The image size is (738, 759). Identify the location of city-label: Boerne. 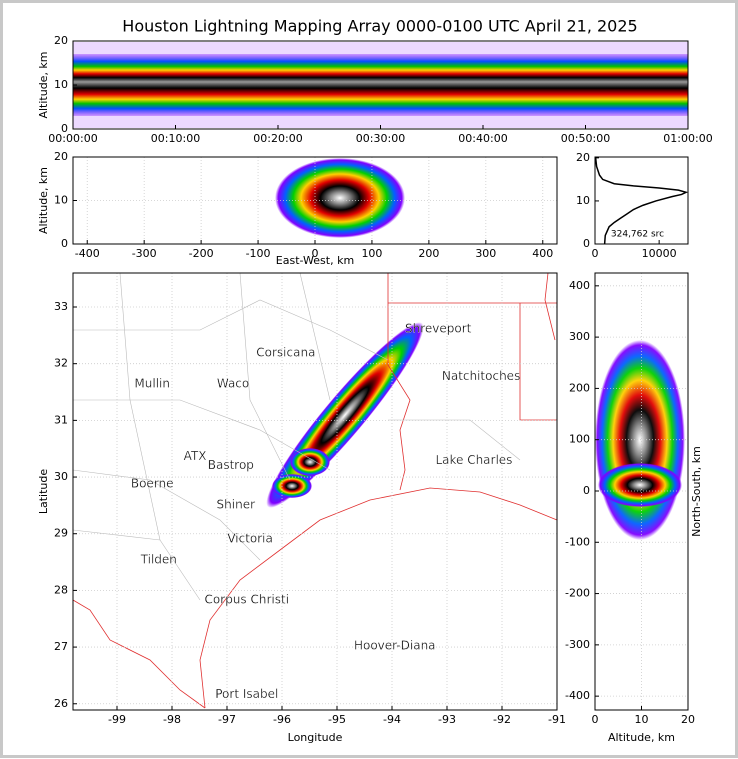
(152, 483).